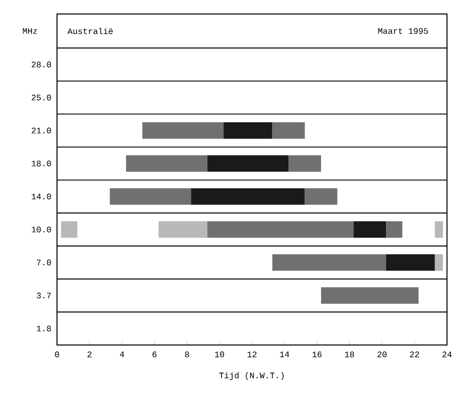 Image resolution: width=458 pixels, height=403 pixels. What do you see at coordinates (41, 131) in the screenshot?
I see `y-tick-label: 21.0` at bounding box center [41, 131].